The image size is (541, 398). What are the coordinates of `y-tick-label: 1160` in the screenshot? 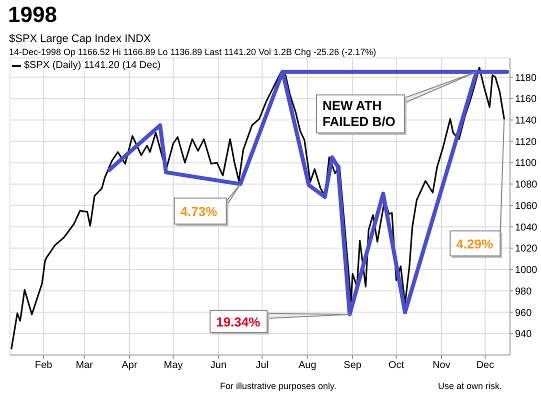 It's located at (526, 100).